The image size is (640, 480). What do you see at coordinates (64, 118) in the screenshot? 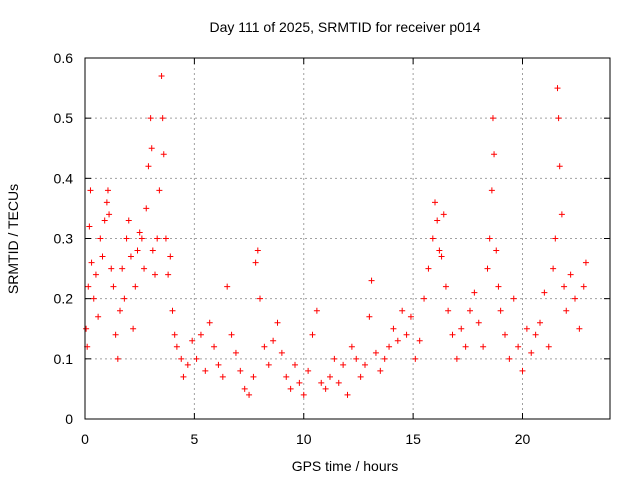
I see `y-tick-label: 0.5` at bounding box center [64, 118].